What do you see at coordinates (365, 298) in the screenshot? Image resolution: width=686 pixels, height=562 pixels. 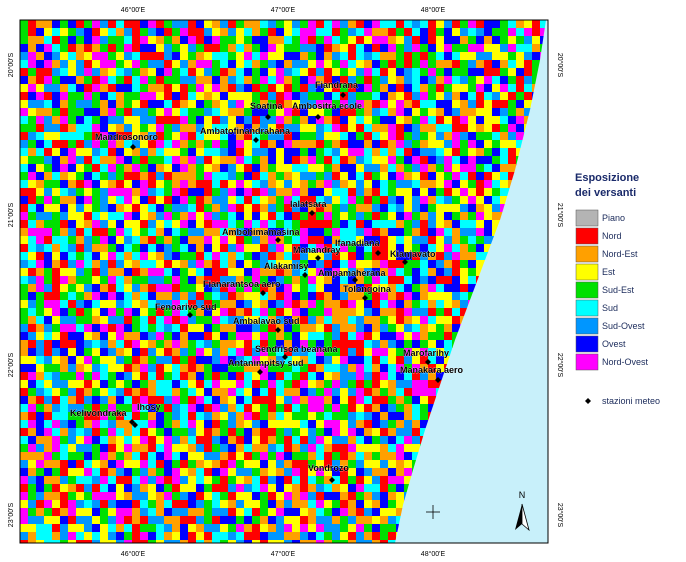 I see `station-marker` at bounding box center [365, 298].